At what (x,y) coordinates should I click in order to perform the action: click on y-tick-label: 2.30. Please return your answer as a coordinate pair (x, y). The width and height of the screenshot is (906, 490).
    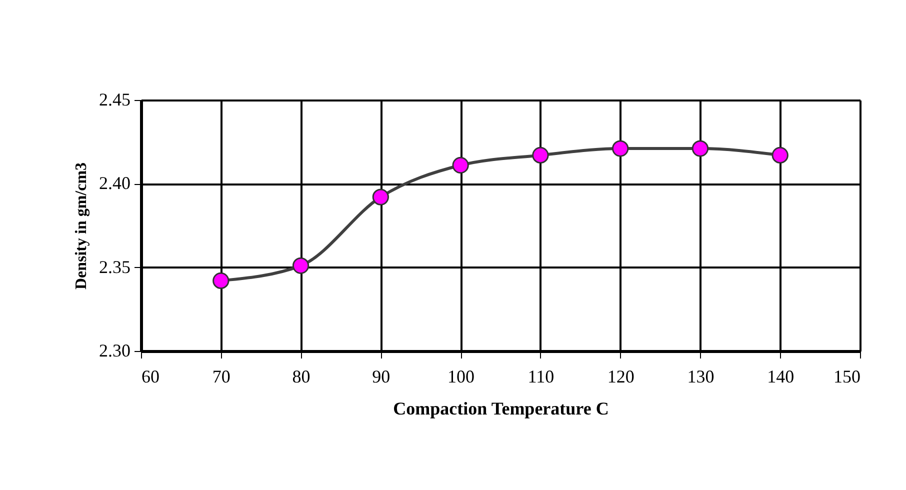
    Looking at the image, I should click on (114, 350).